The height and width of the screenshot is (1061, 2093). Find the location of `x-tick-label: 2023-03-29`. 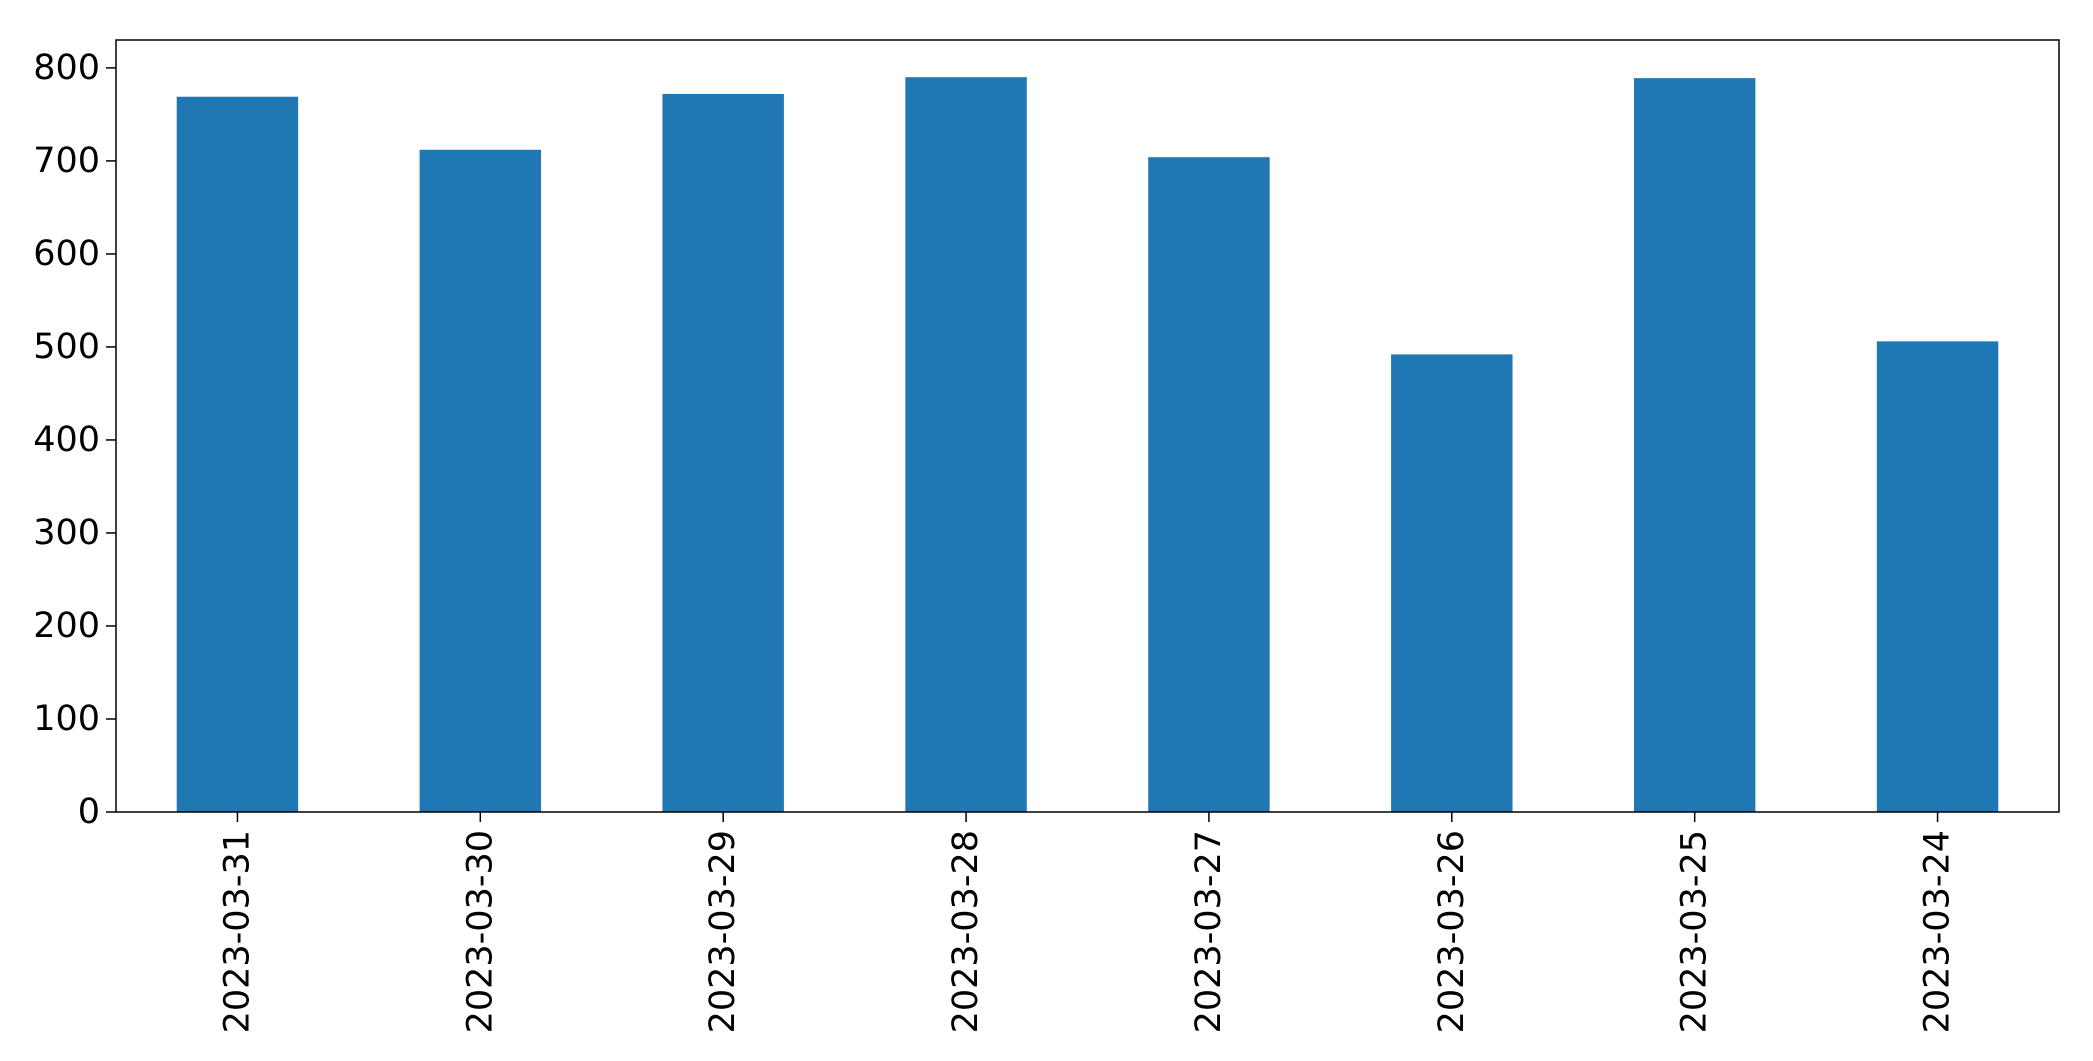

x-tick-label: 2023-03-29 is located at coordinates (723, 931).